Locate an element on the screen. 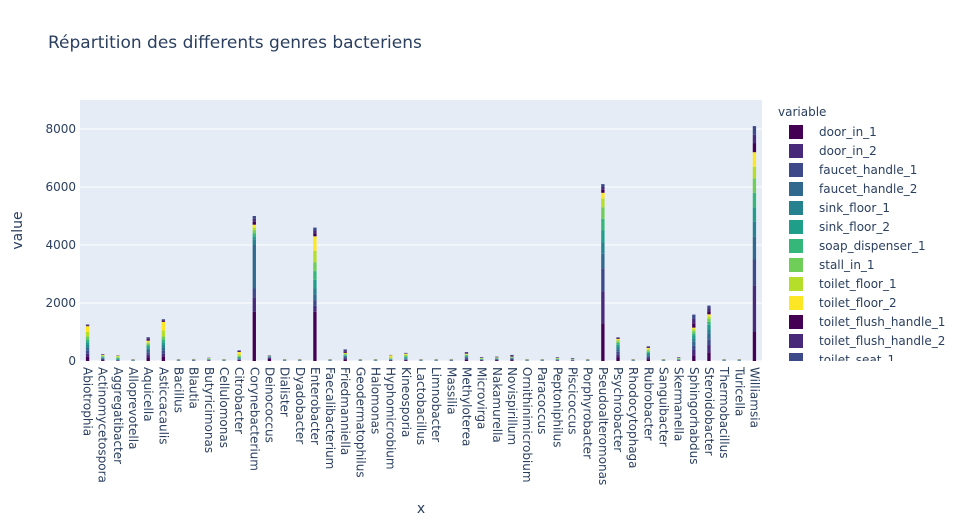 The width and height of the screenshot is (966, 525). bar-segment: stall_in_1 — Abiotrophia: 100 is located at coordinates (87, 338).